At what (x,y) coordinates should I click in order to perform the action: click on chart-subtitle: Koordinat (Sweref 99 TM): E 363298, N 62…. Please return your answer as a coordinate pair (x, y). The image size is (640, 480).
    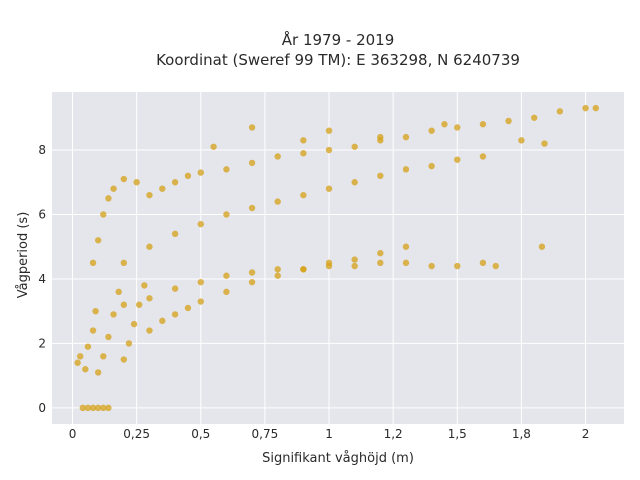
    Looking at the image, I should click on (338, 60).